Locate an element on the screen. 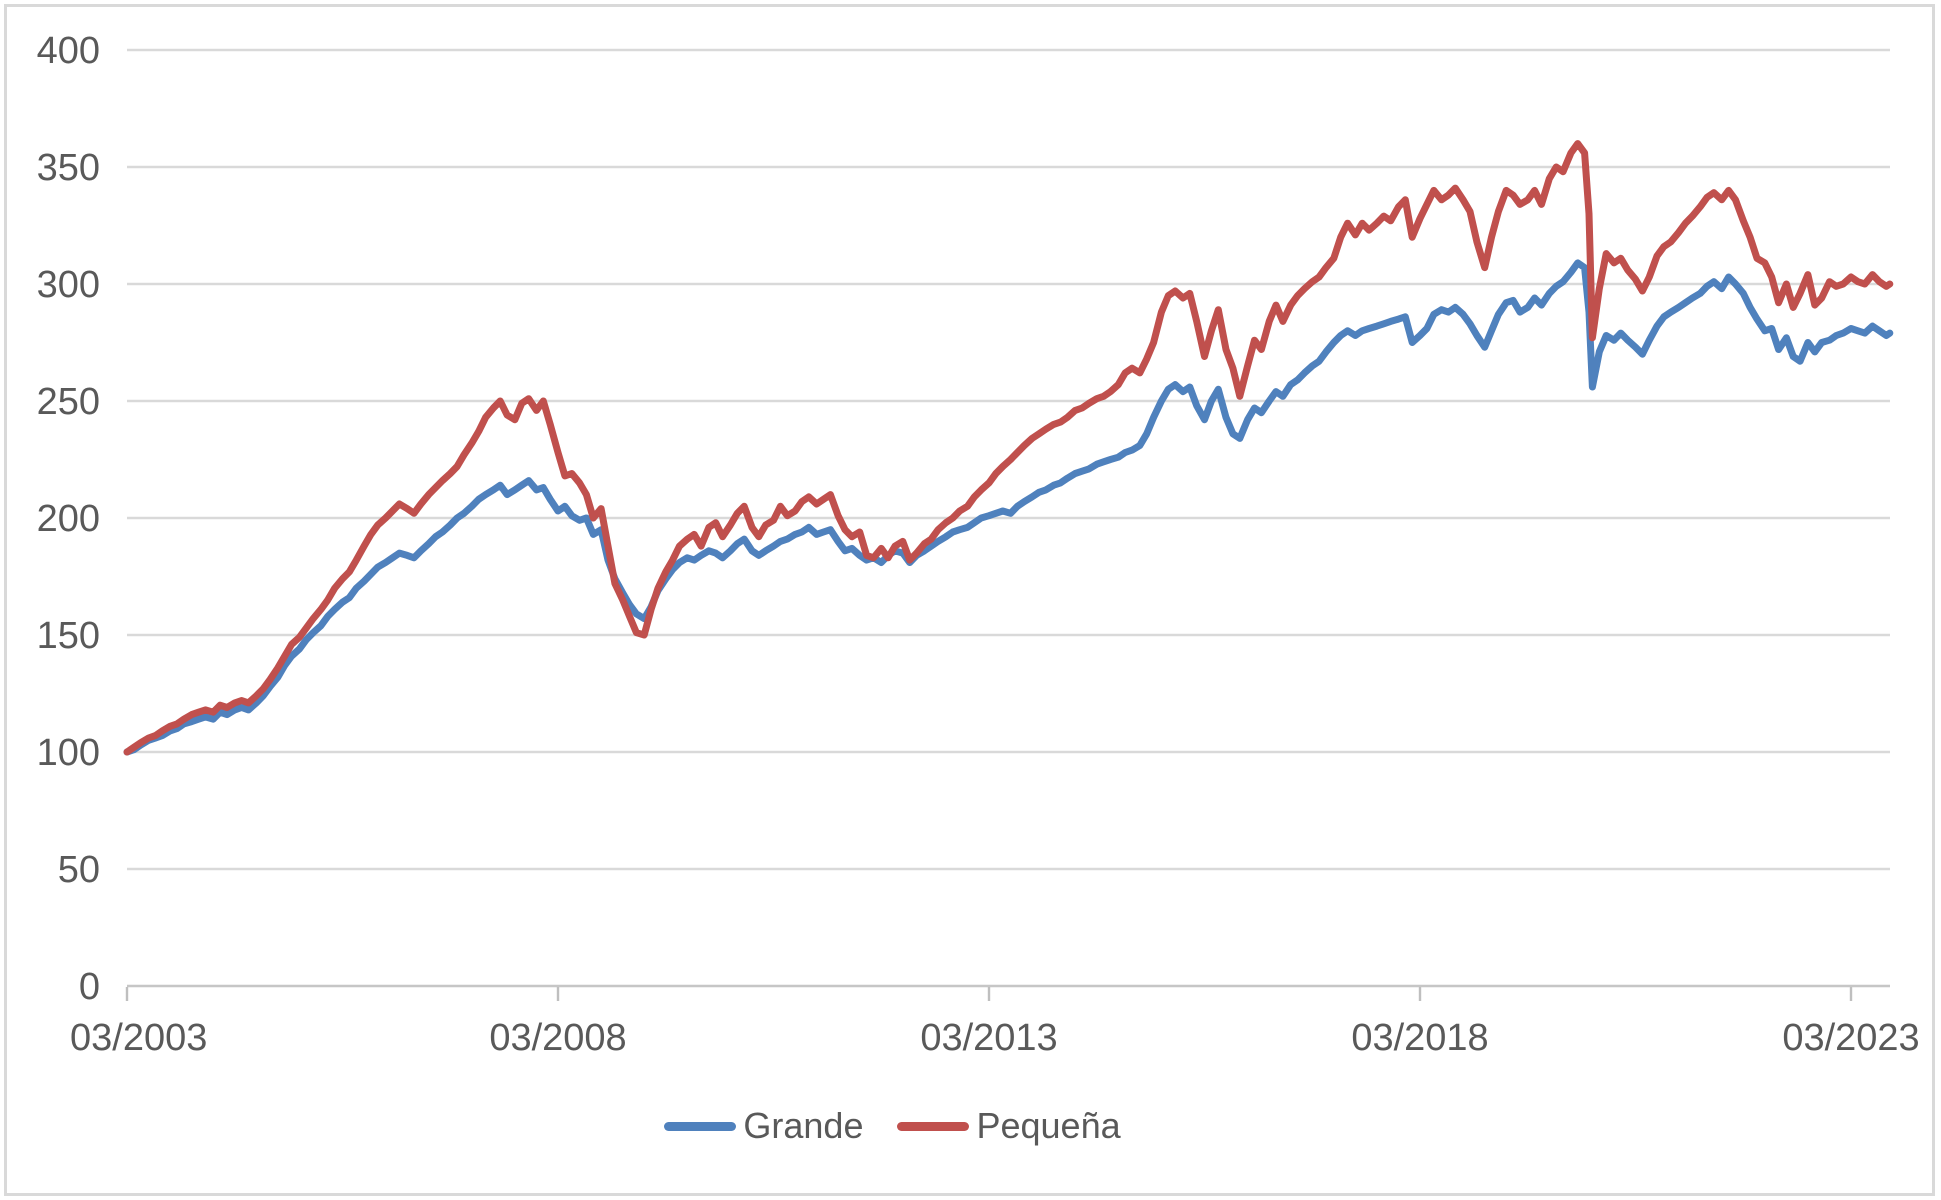  chart-legend: Grande Pequeña is located at coordinates (931, 1126).